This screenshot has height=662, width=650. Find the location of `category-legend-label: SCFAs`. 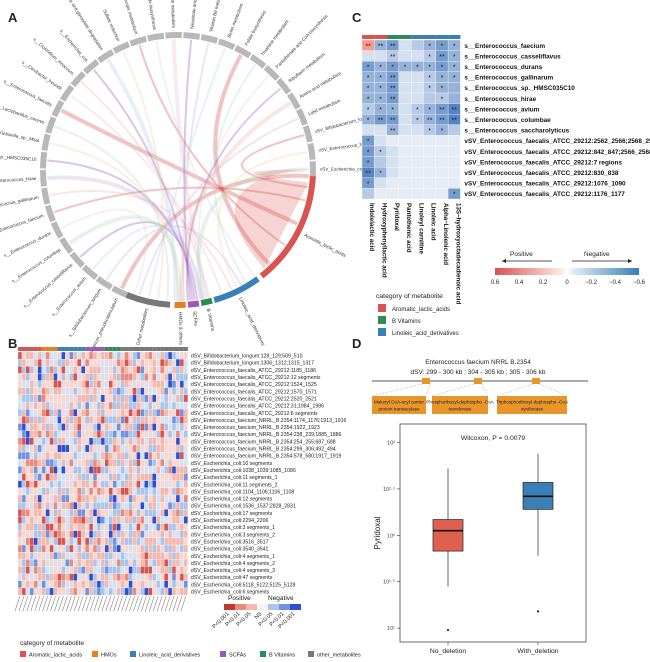

category-legend-label: SCFAs is located at coordinates (237, 656).